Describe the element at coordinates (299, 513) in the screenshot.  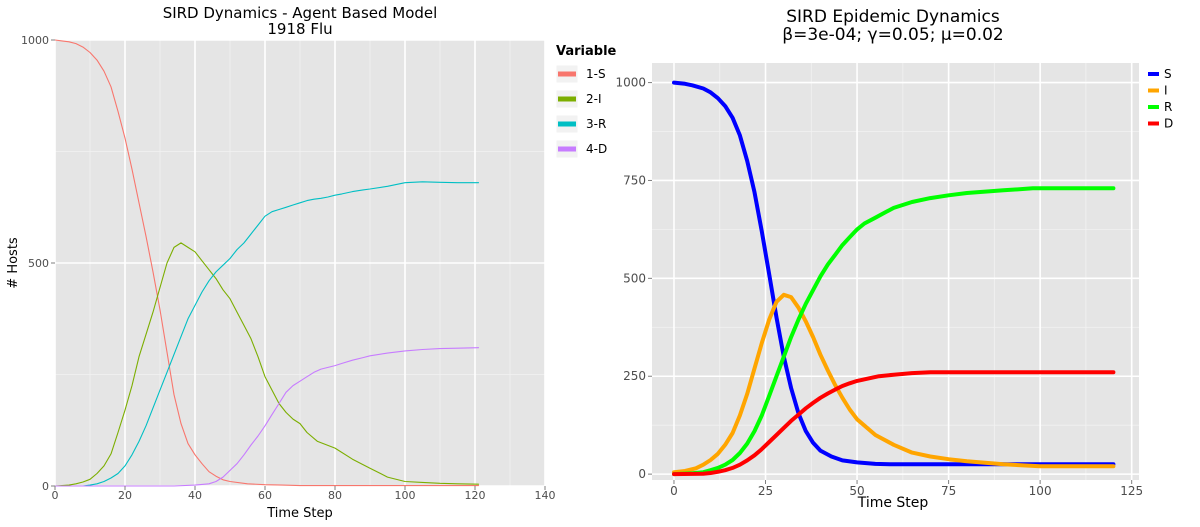
I see `left-x-axis-label: Time Step` at that location.